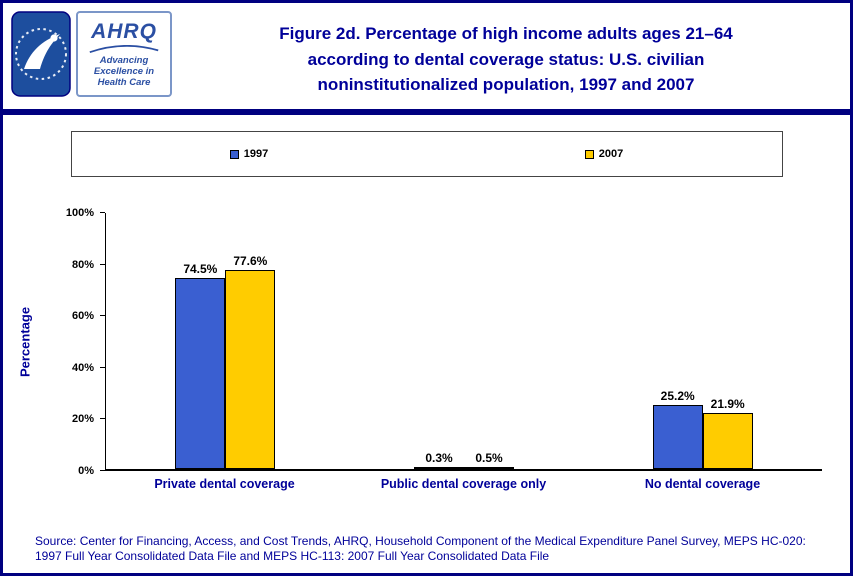 The width and height of the screenshot is (853, 576). I want to click on ahrq-logo: AHRQ Advancing Excellence in Health Care, so click(124, 54).